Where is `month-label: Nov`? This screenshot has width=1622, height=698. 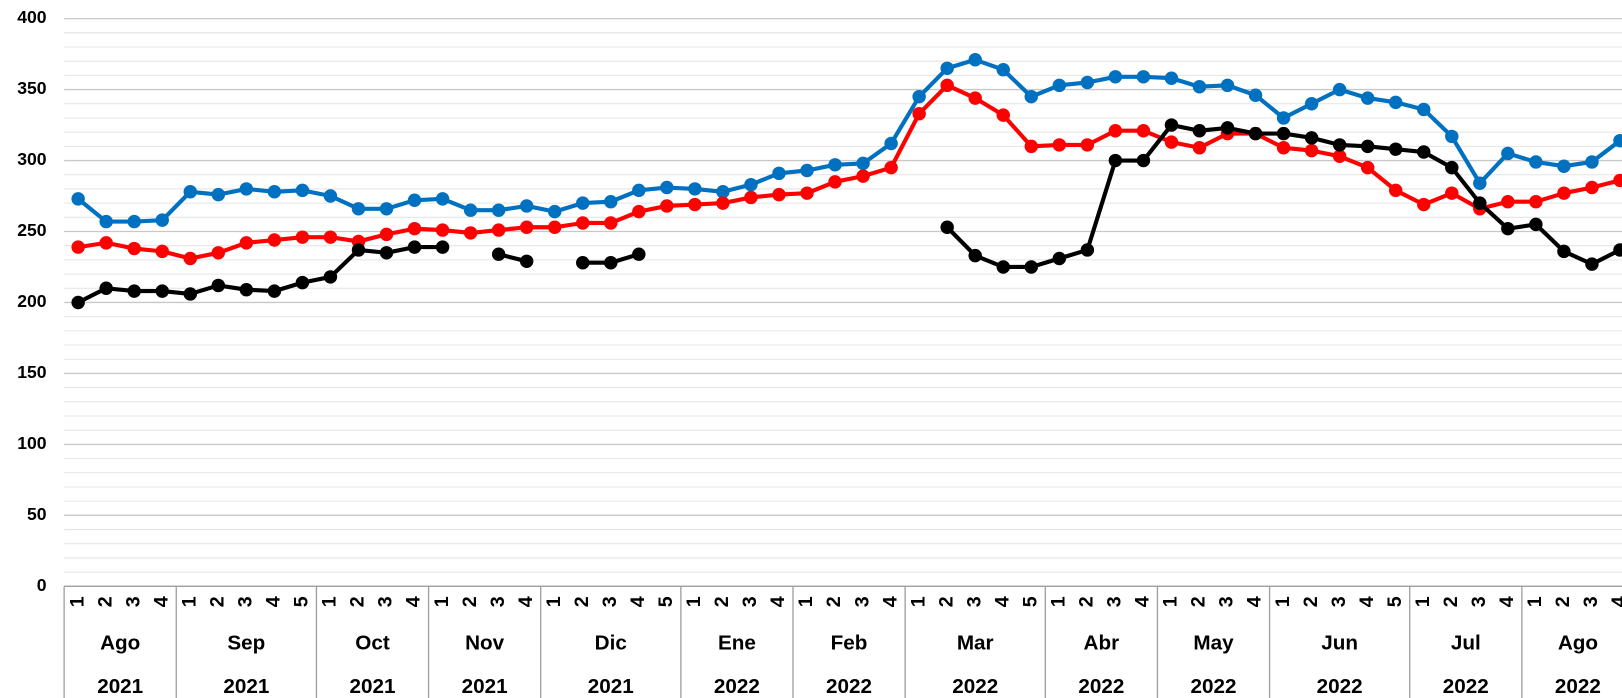
month-label: Nov is located at coordinates (485, 643).